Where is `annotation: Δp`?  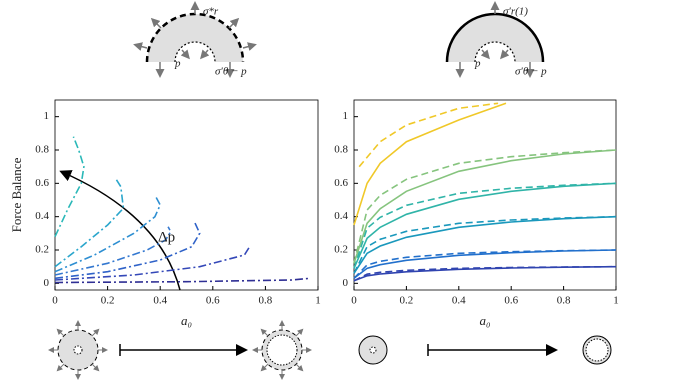
annotation: Δp is located at coordinates (166, 237).